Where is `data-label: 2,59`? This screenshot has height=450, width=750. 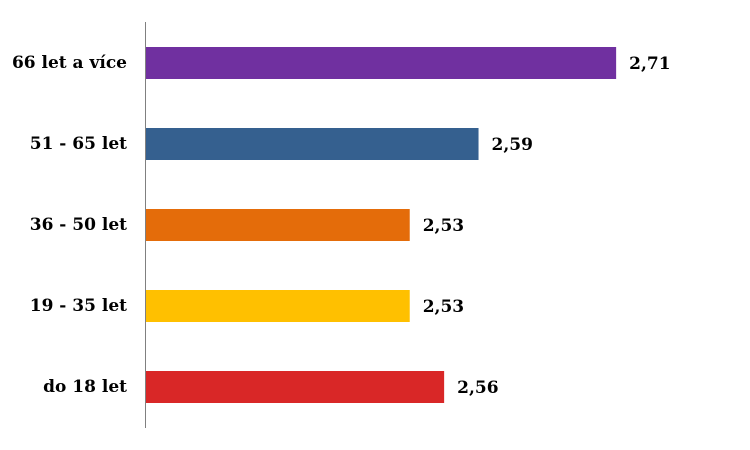
data-label: 2,59 is located at coordinates (512, 145).